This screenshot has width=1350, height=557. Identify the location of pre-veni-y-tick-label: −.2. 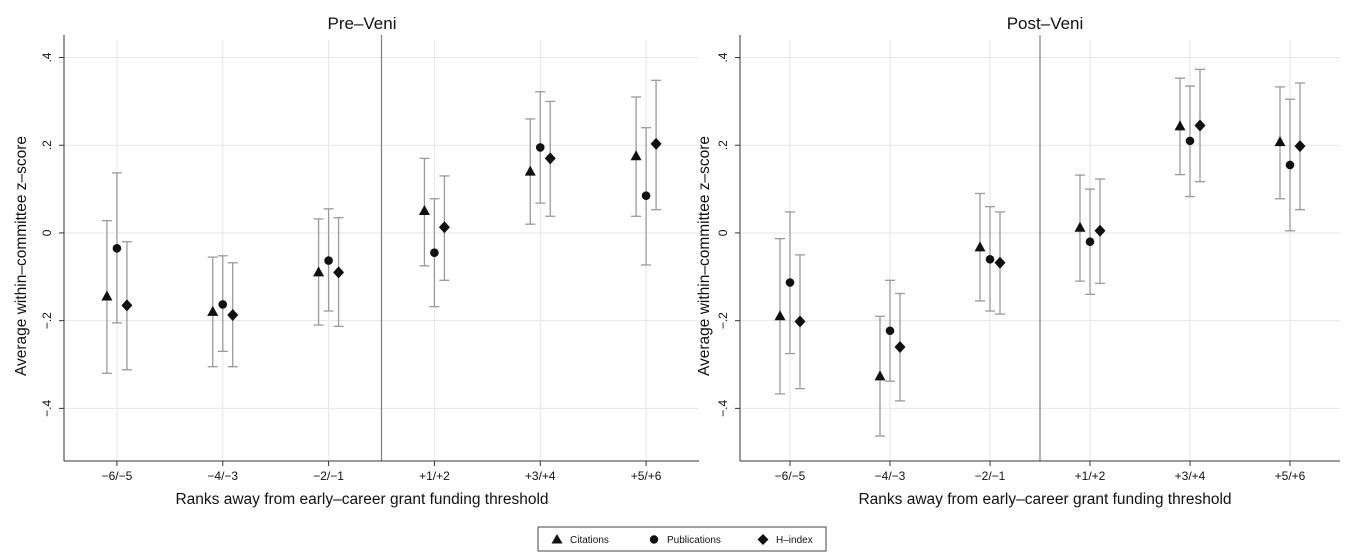
(47, 320).